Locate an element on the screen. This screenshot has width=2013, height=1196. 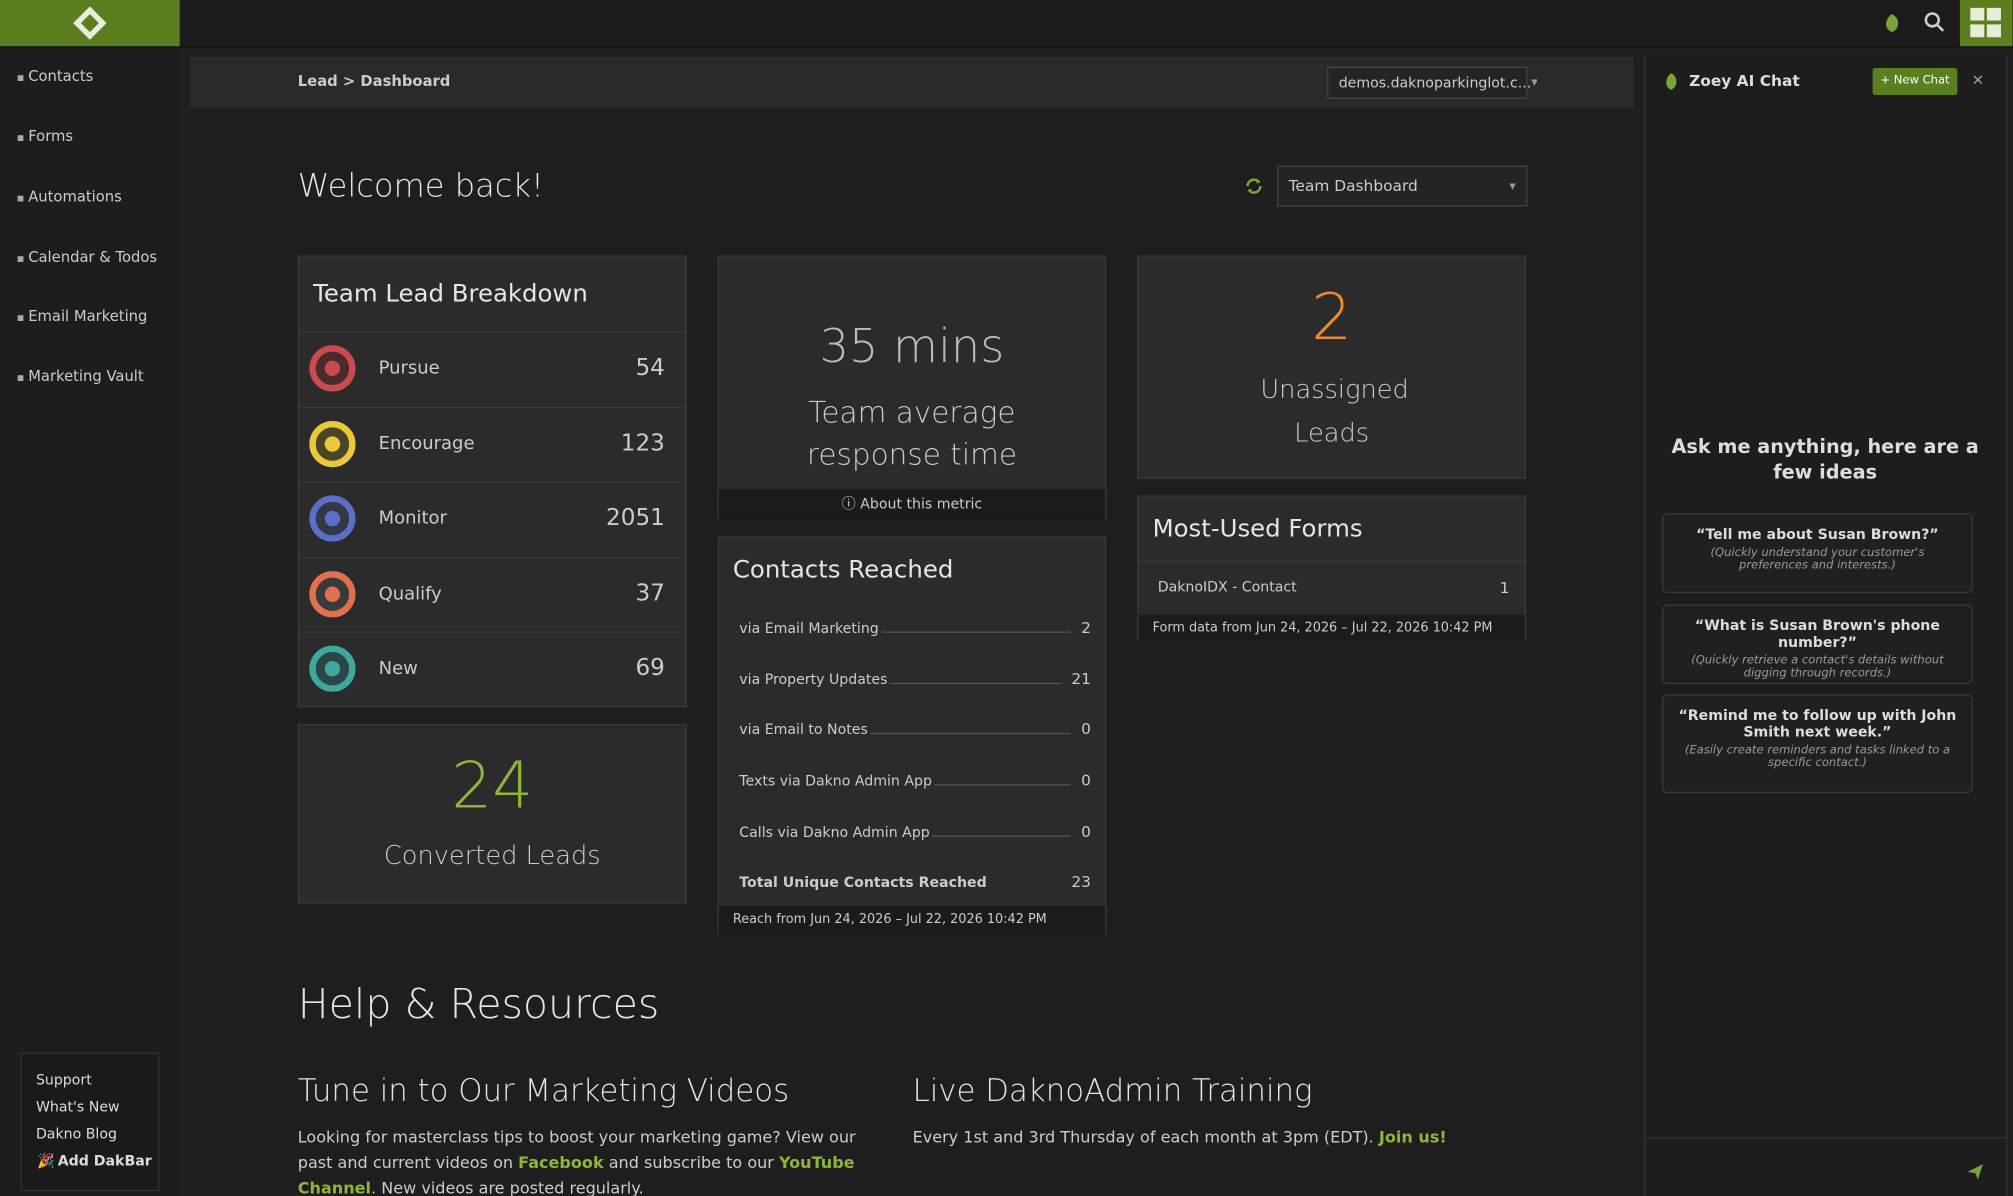
reach-row: via Email to Notes 0 is located at coordinates (915, 730).